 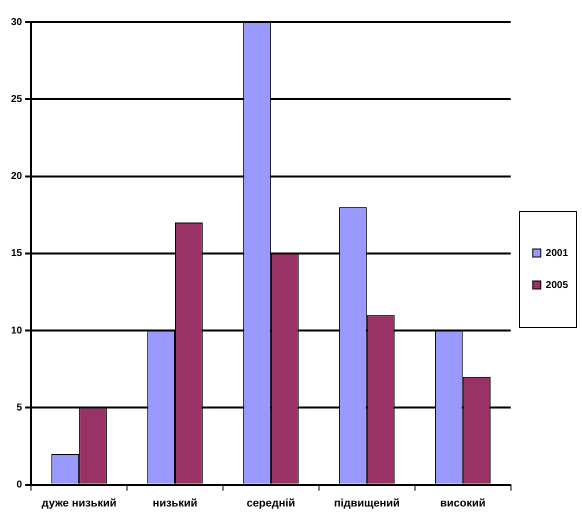 I want to click on x-tick-label: низький, so click(x=175, y=503).